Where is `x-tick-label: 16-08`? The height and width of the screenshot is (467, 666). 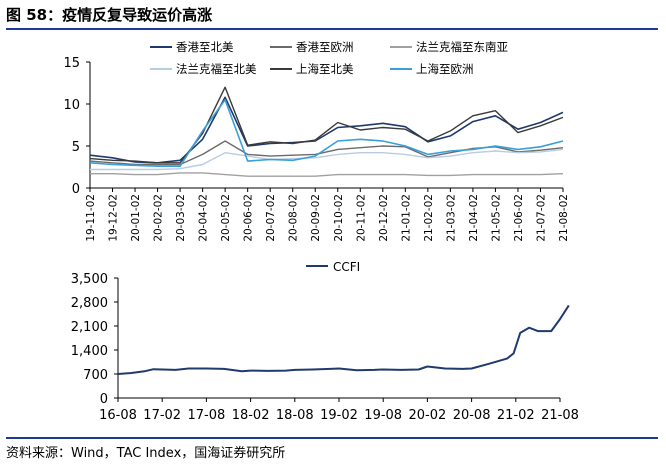
x-tick-label: 16-08 is located at coordinates (118, 415).